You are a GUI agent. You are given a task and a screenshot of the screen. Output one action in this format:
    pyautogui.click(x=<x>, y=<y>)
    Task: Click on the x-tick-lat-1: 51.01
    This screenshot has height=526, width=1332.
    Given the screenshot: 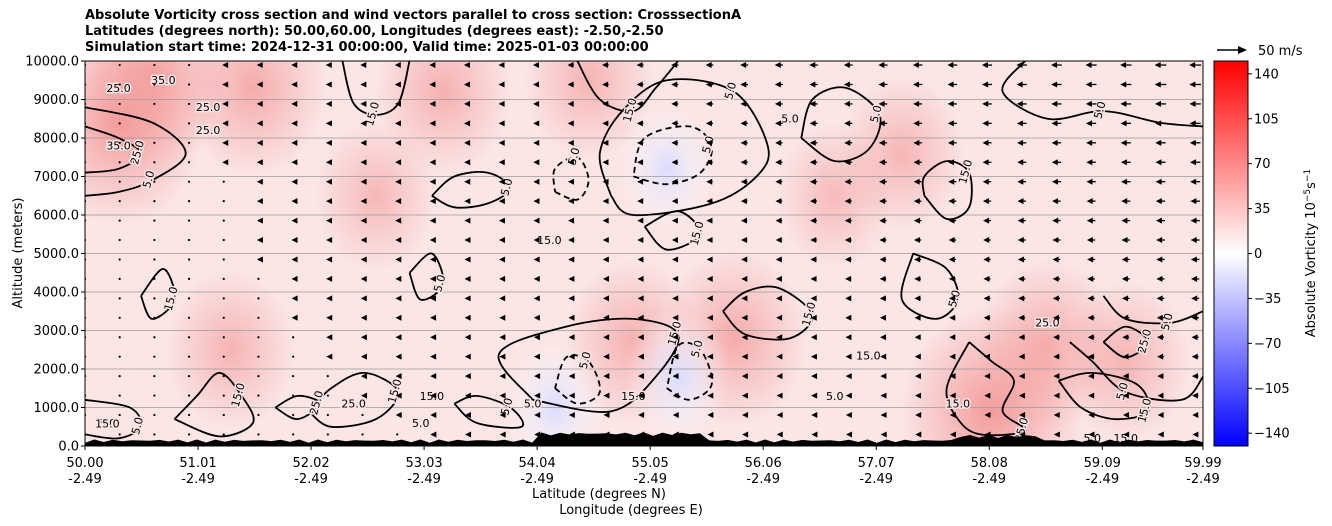 What is the action you would take?
    pyautogui.click(x=197, y=463)
    